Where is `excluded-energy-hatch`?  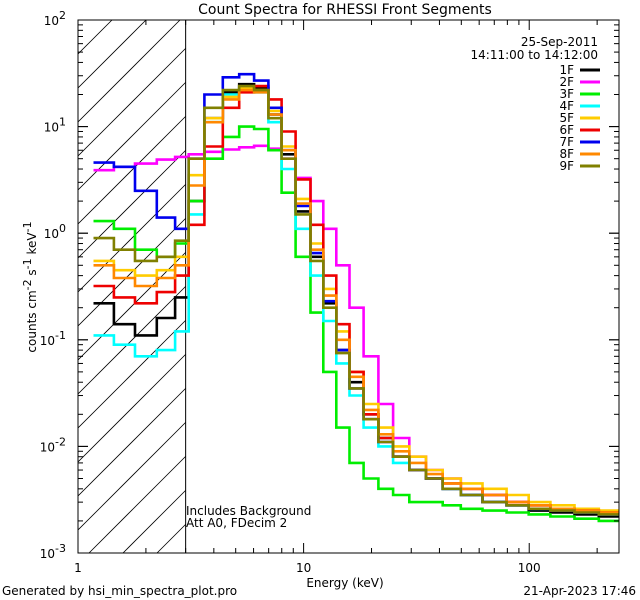 excluded-energy-hatch is located at coordinates (132, 286).